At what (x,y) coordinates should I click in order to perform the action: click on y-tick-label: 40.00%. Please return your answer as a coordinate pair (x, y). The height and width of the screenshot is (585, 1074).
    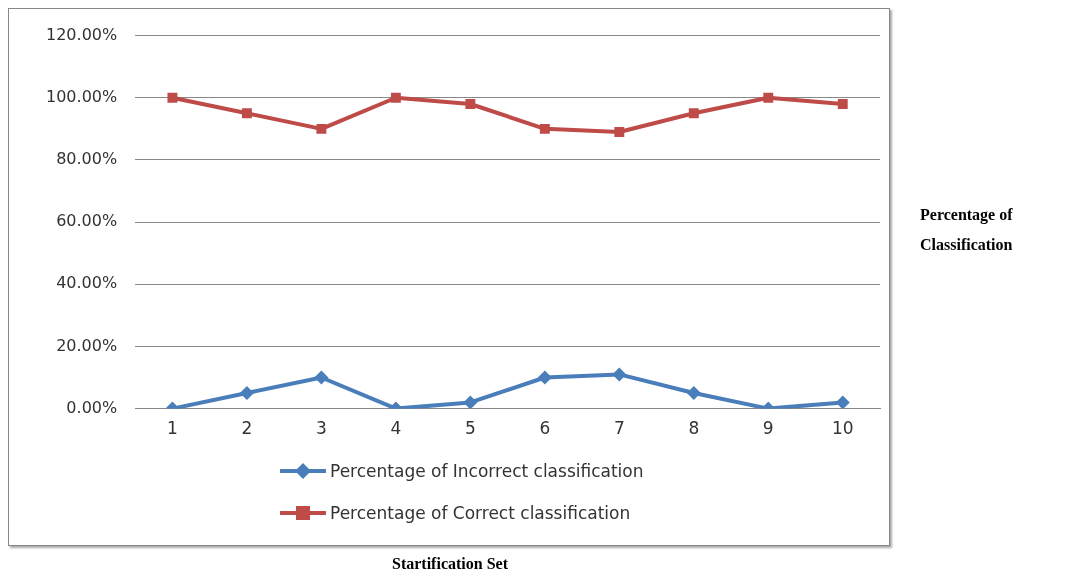
    Looking at the image, I should click on (87, 283).